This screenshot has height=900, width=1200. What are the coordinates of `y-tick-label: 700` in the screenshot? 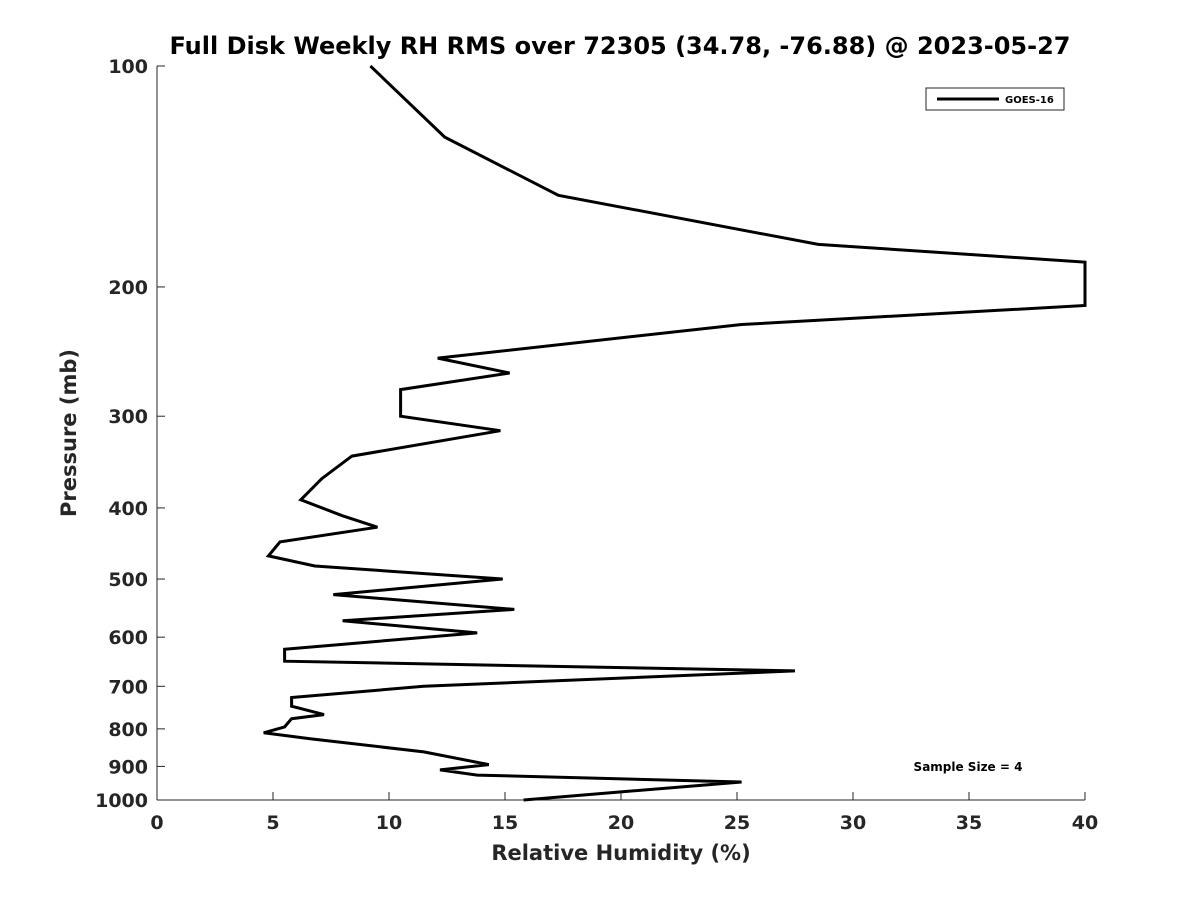 It's located at (128, 687).